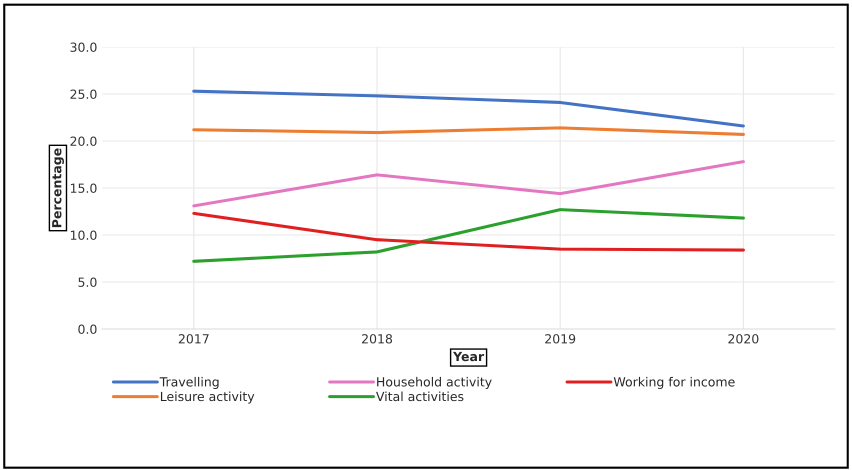  Describe the element at coordinates (674, 383) in the screenshot. I see `legend-label: Working for income` at that location.